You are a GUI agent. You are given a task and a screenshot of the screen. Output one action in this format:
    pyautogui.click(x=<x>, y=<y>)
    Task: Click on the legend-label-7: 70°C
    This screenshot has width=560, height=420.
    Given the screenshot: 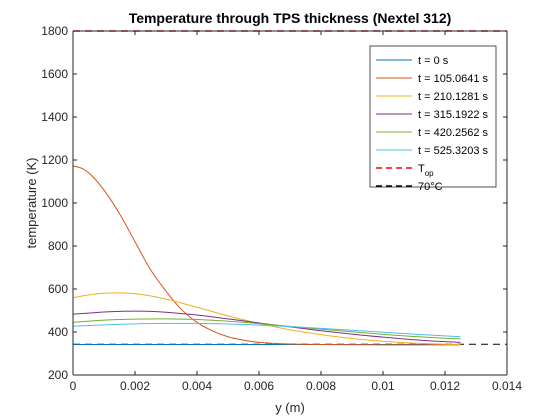 What is the action you would take?
    pyautogui.click(x=430, y=187)
    